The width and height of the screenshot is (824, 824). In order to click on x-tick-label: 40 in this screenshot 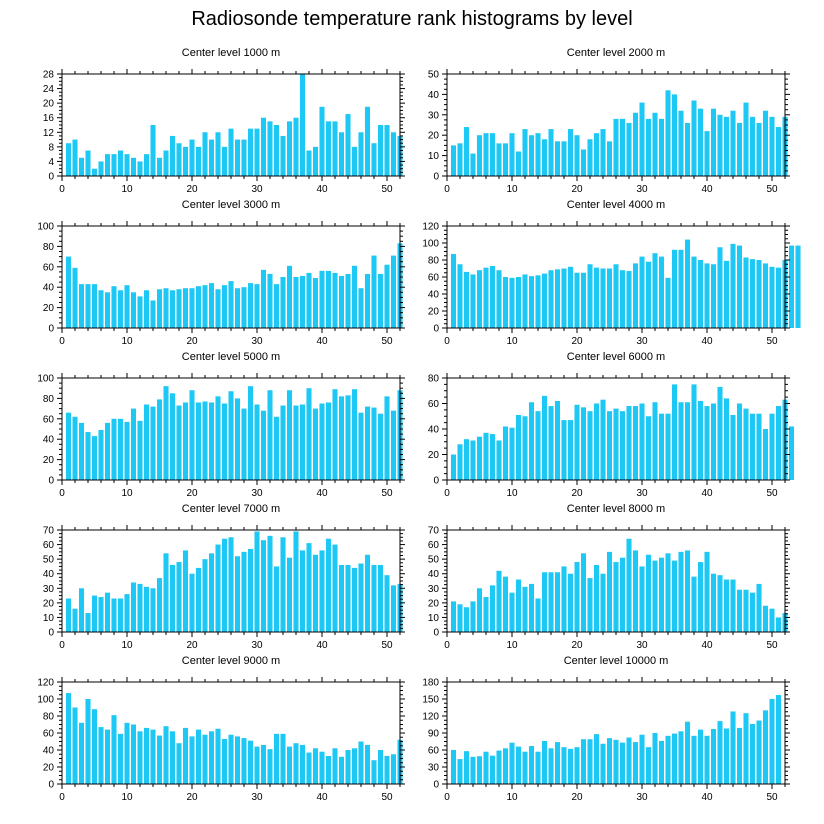, I will do `click(707, 645)`.